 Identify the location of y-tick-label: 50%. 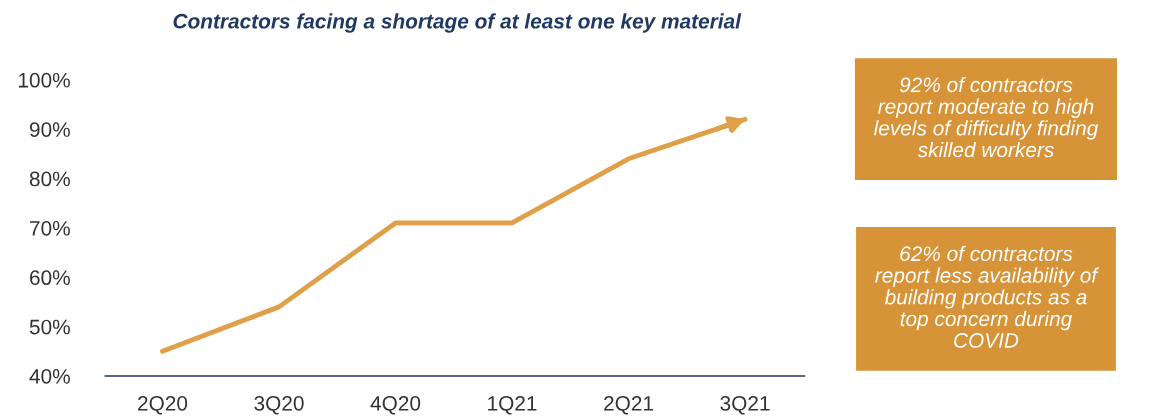
(49, 327).